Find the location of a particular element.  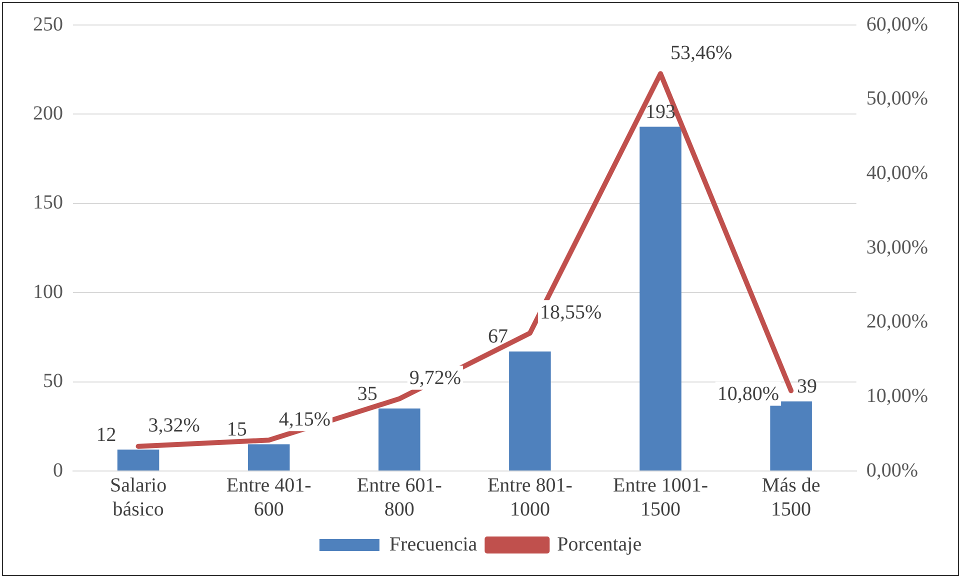

data-label: 193 is located at coordinates (661, 111).